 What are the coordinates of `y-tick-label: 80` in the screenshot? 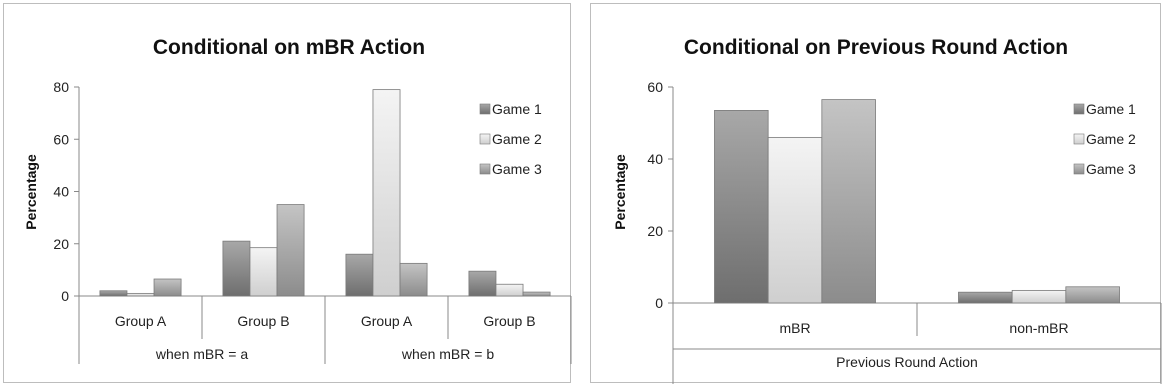 It's located at (61, 87).